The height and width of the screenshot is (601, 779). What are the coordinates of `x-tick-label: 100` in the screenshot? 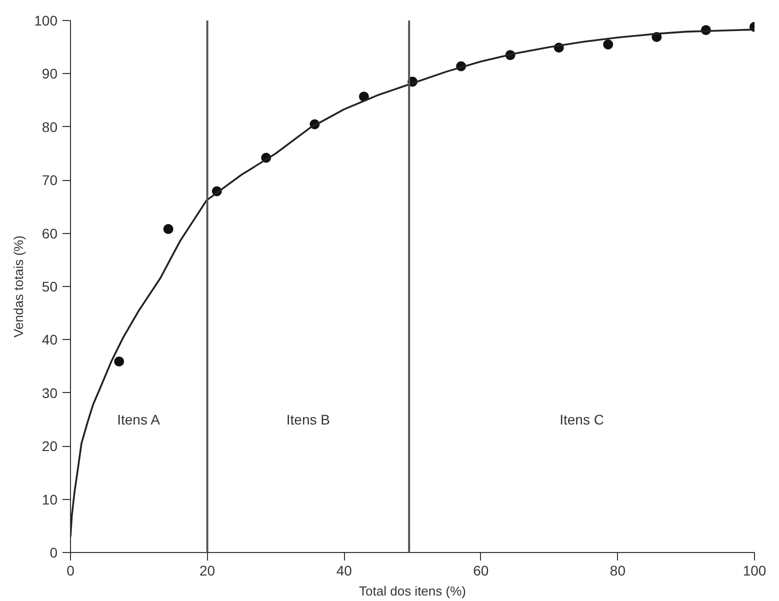 It's located at (754, 570).